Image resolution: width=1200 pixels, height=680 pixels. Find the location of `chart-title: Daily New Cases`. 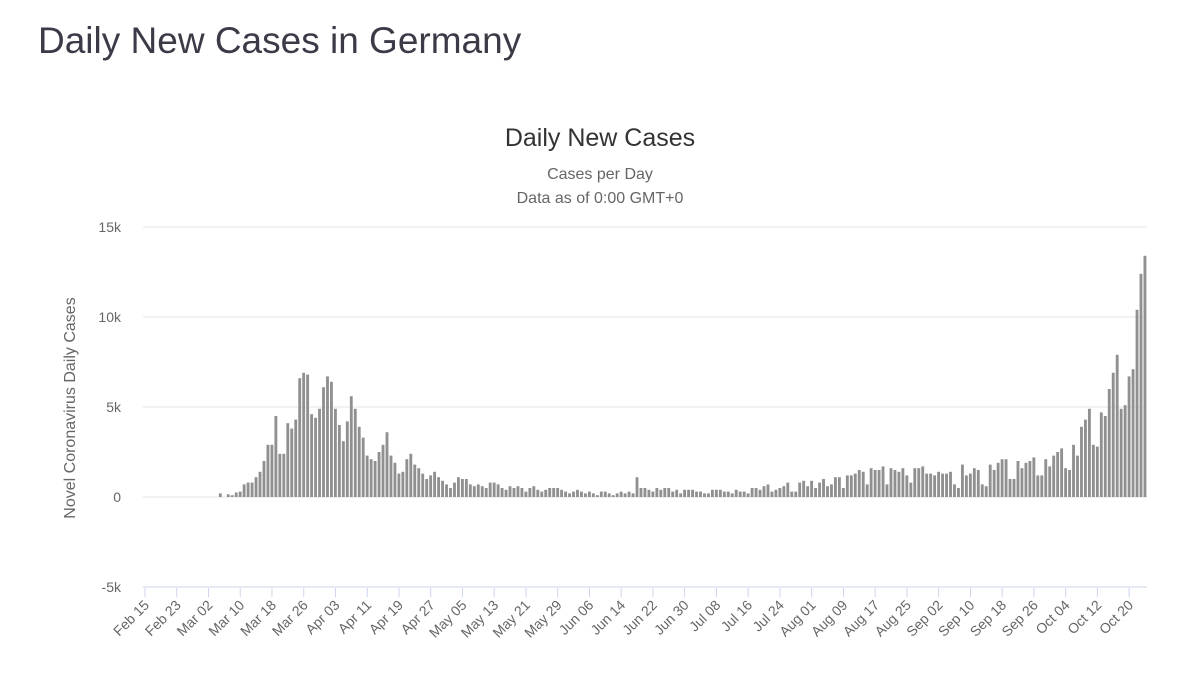

chart-title: Daily New Cases is located at coordinates (600, 138).